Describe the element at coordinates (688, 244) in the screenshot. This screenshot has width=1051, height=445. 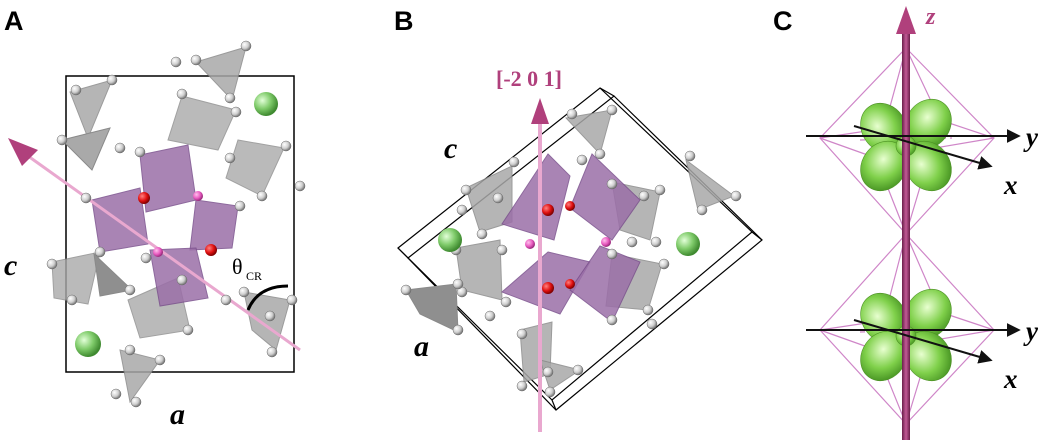
I see `green-atom-b2` at that location.